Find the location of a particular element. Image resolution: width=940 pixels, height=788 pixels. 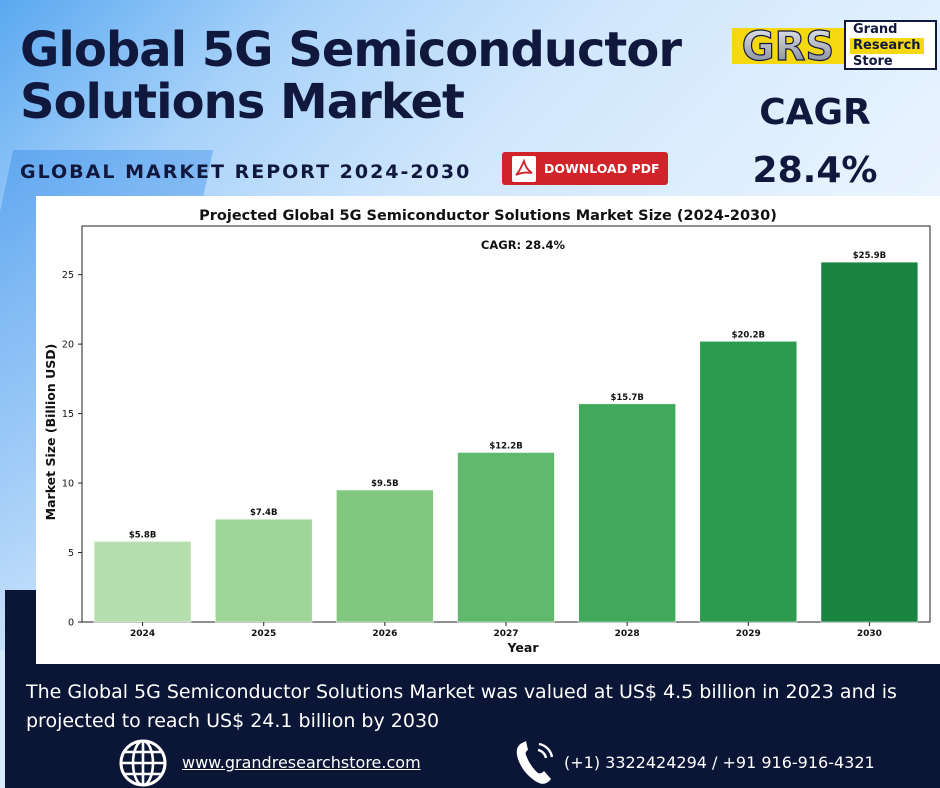

svg-text: GRS is located at coordinates (788, 47).